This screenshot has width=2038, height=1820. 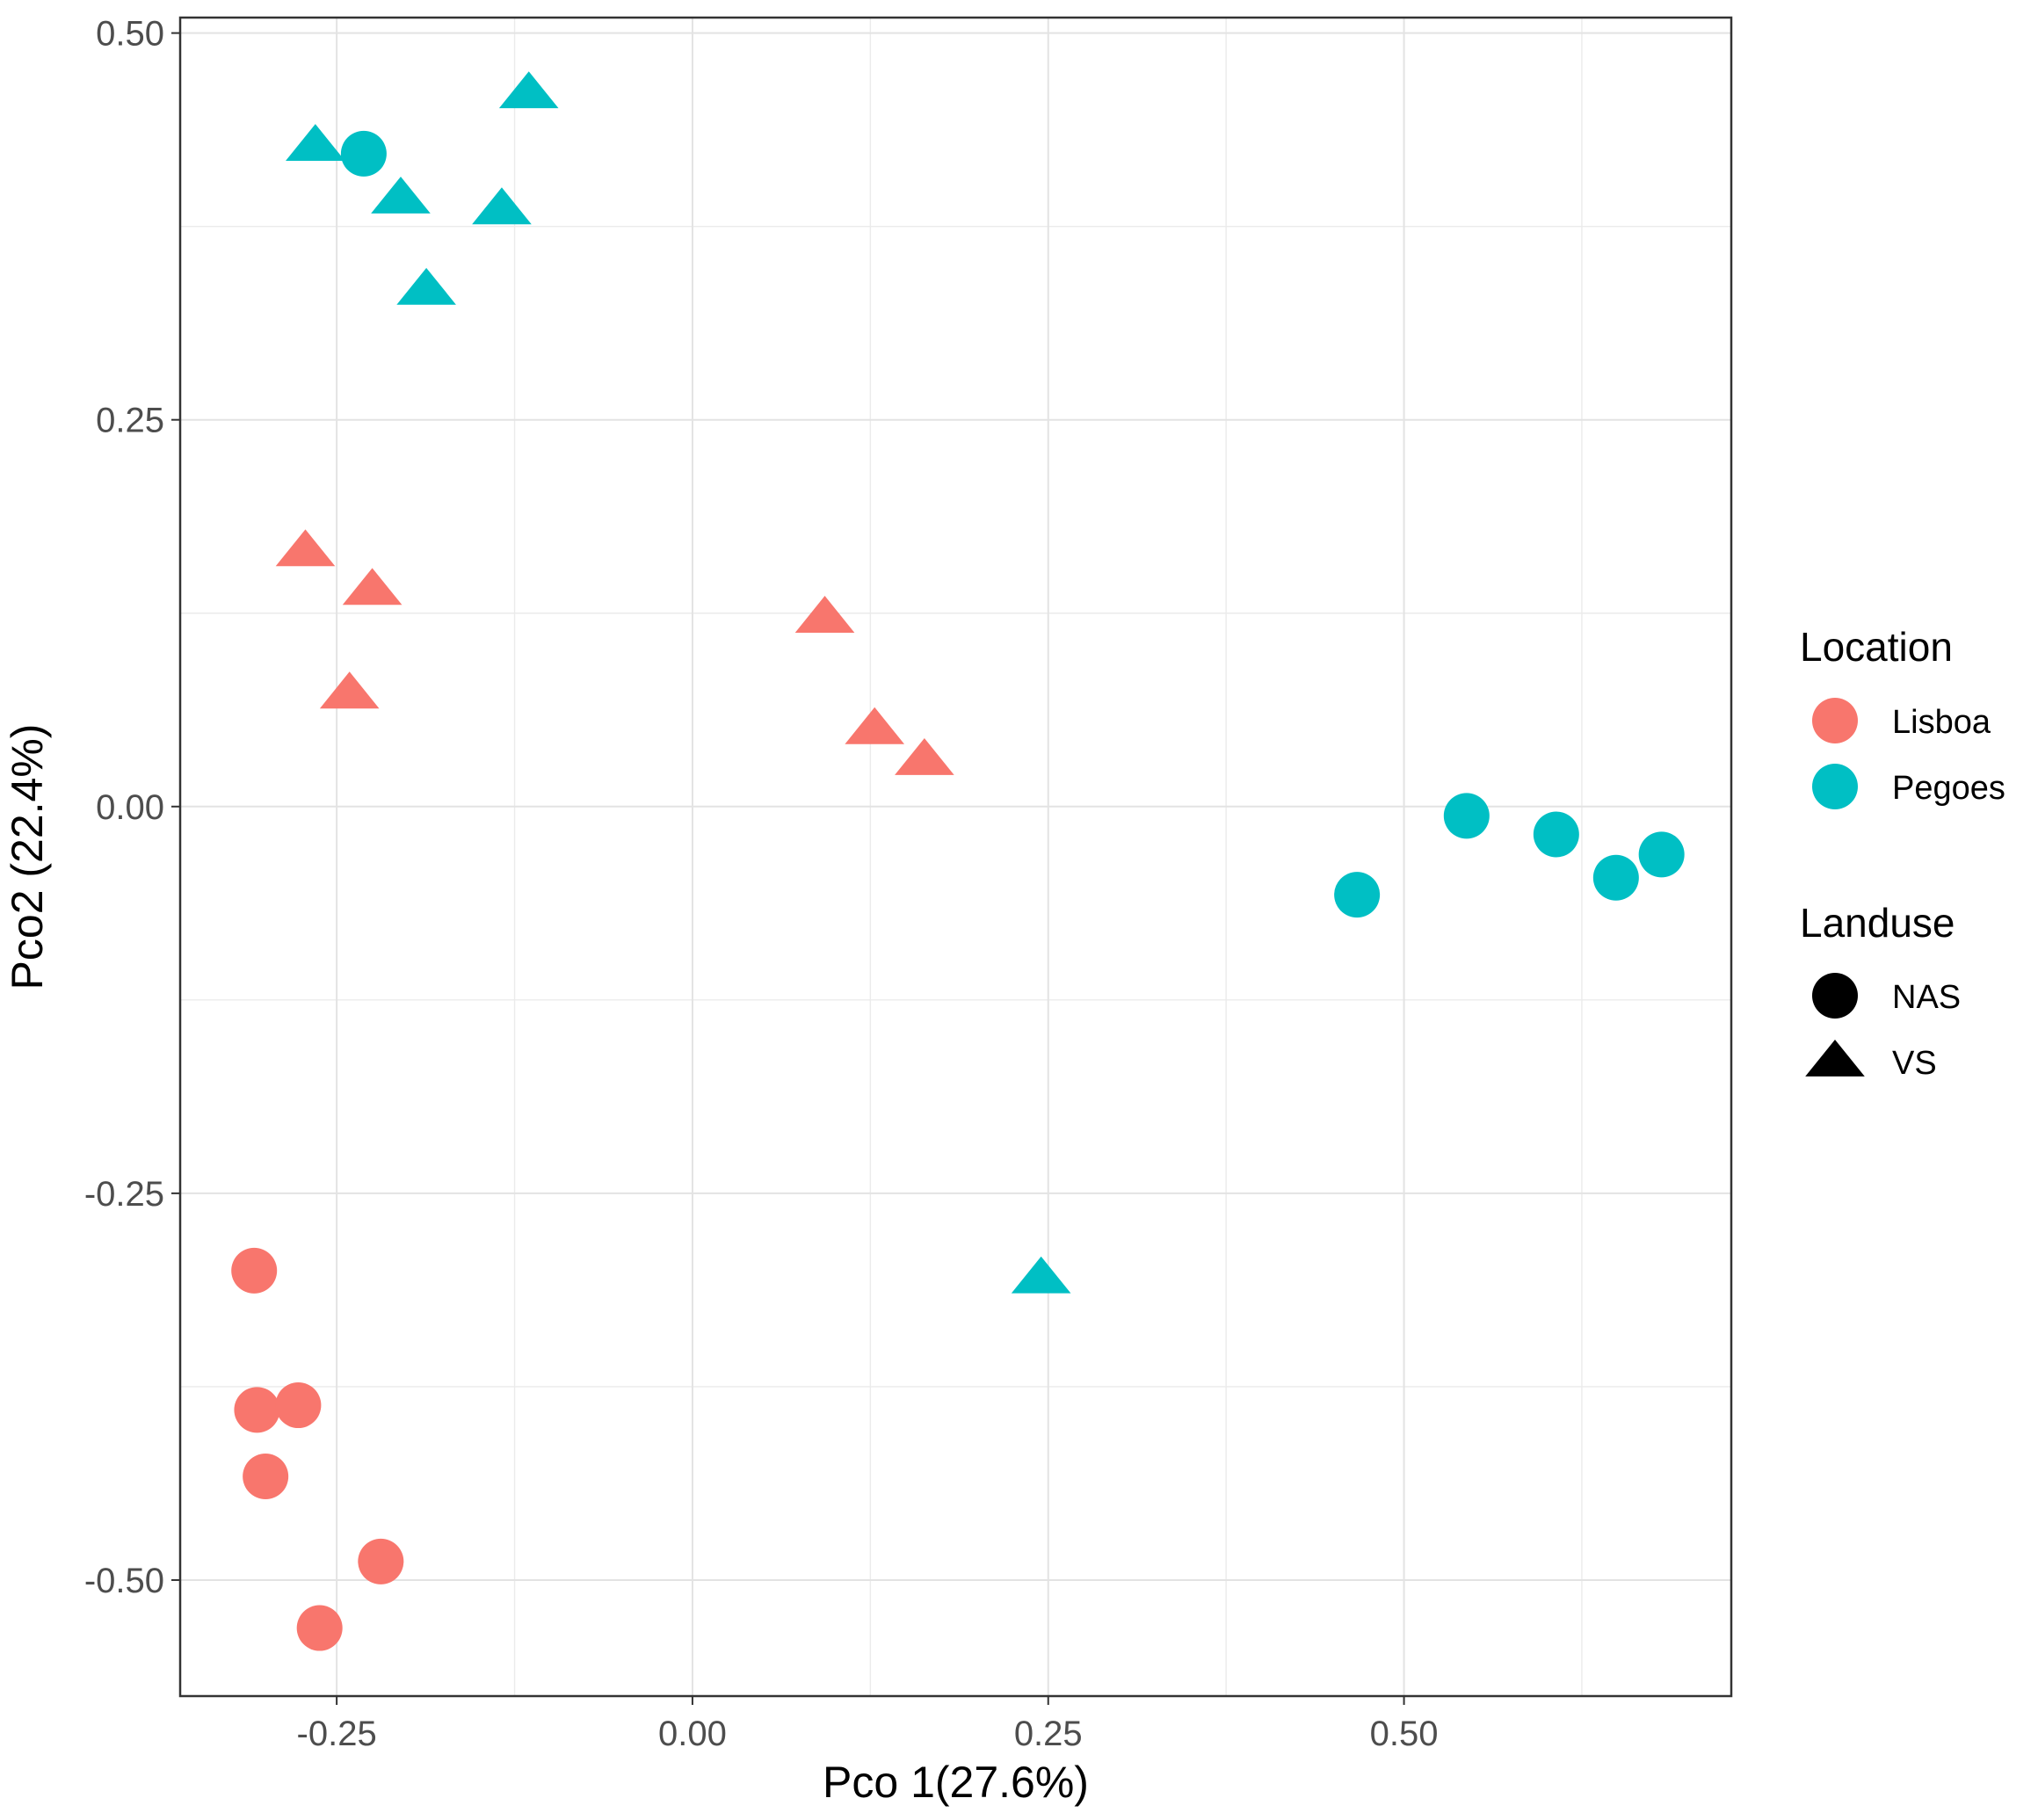 What do you see at coordinates (1835, 996) in the screenshot?
I see `legend-key-nas` at bounding box center [1835, 996].